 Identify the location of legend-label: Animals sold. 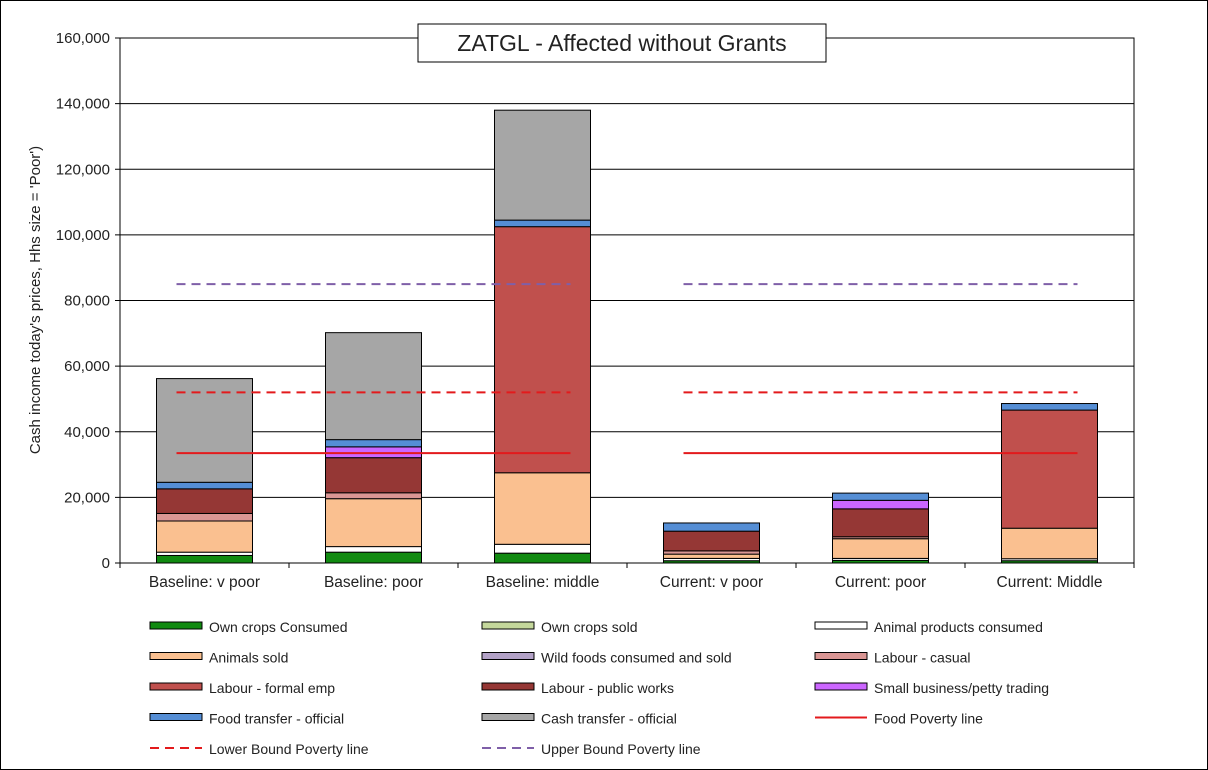
(248, 658).